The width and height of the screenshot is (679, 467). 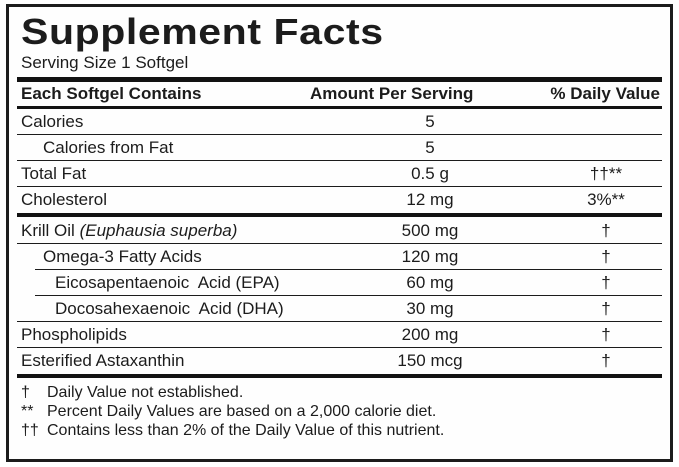 What do you see at coordinates (25, 392) in the screenshot?
I see `footnote-symbol: †` at bounding box center [25, 392].